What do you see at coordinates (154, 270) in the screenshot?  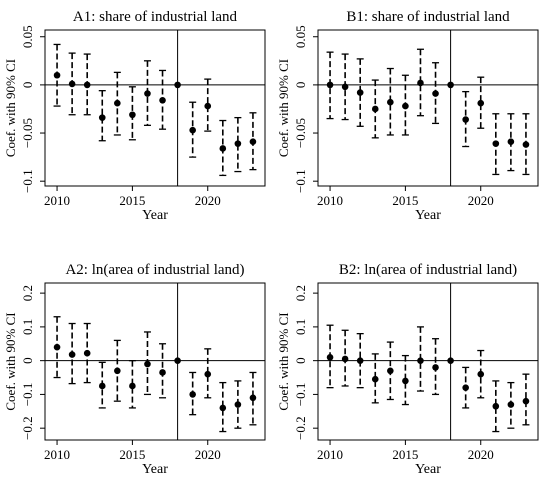 I see `panel-title: A2: ln(area of industrial land)` at bounding box center [154, 270].